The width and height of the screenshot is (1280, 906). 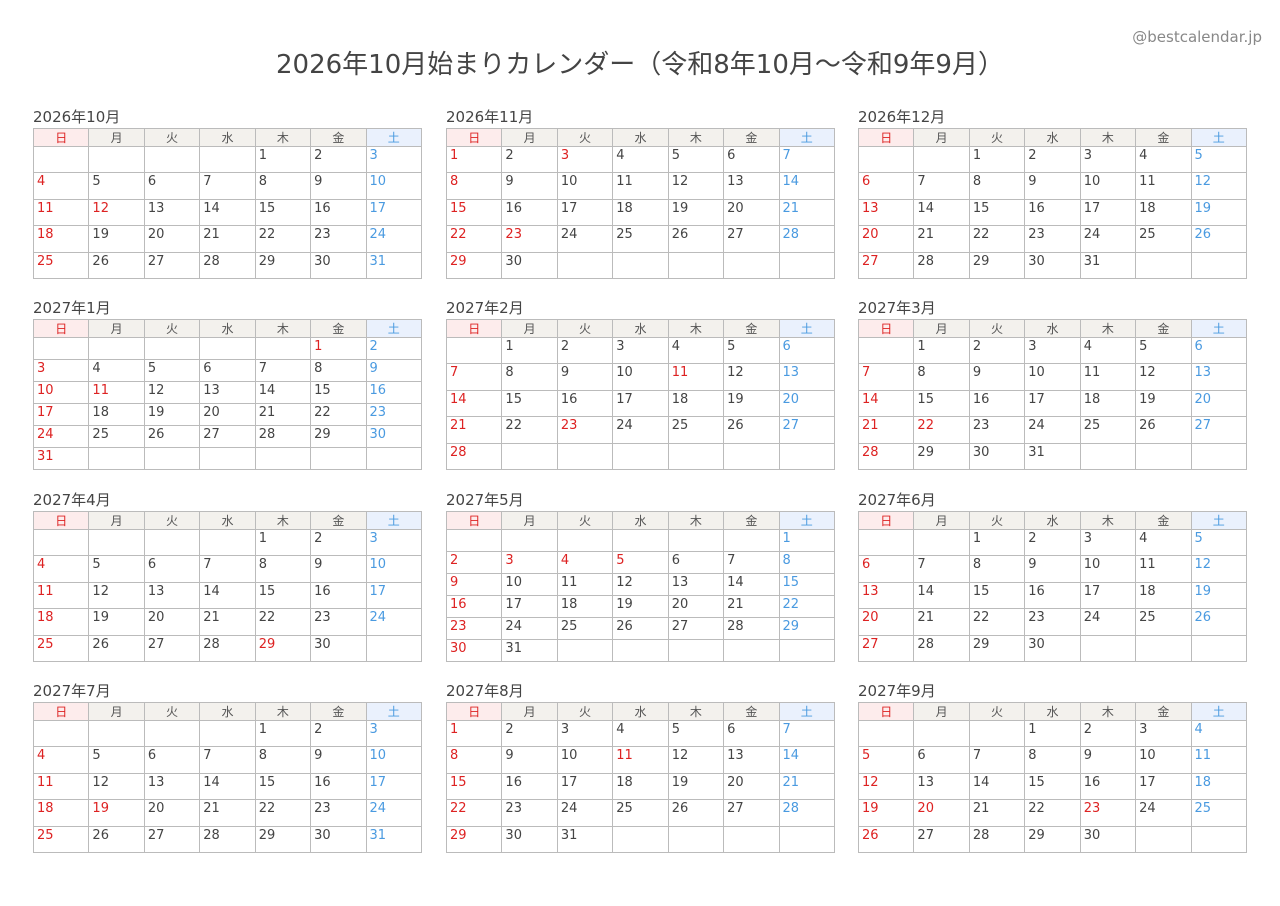 What do you see at coordinates (116, 839) in the screenshot?
I see `day-cell: 26` at bounding box center [116, 839].